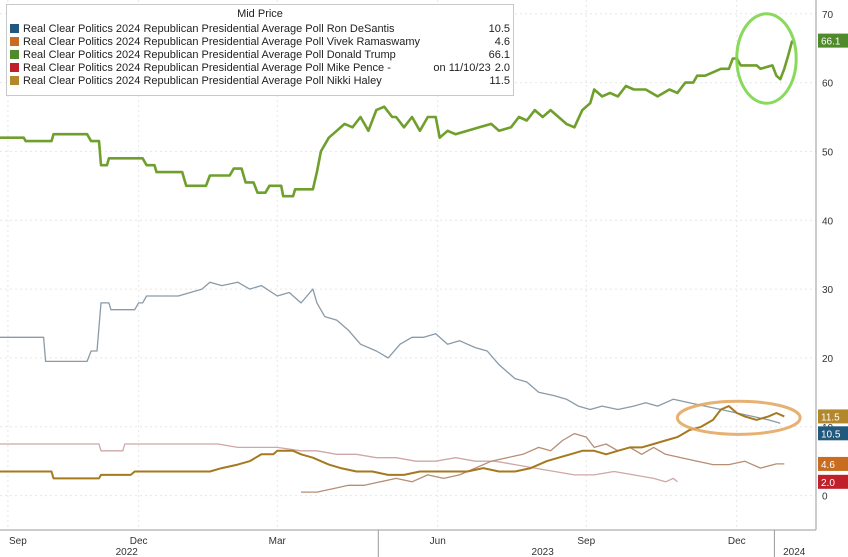 The width and height of the screenshot is (848, 557). I want to click on y-tick-label-0: 0, so click(825, 497).